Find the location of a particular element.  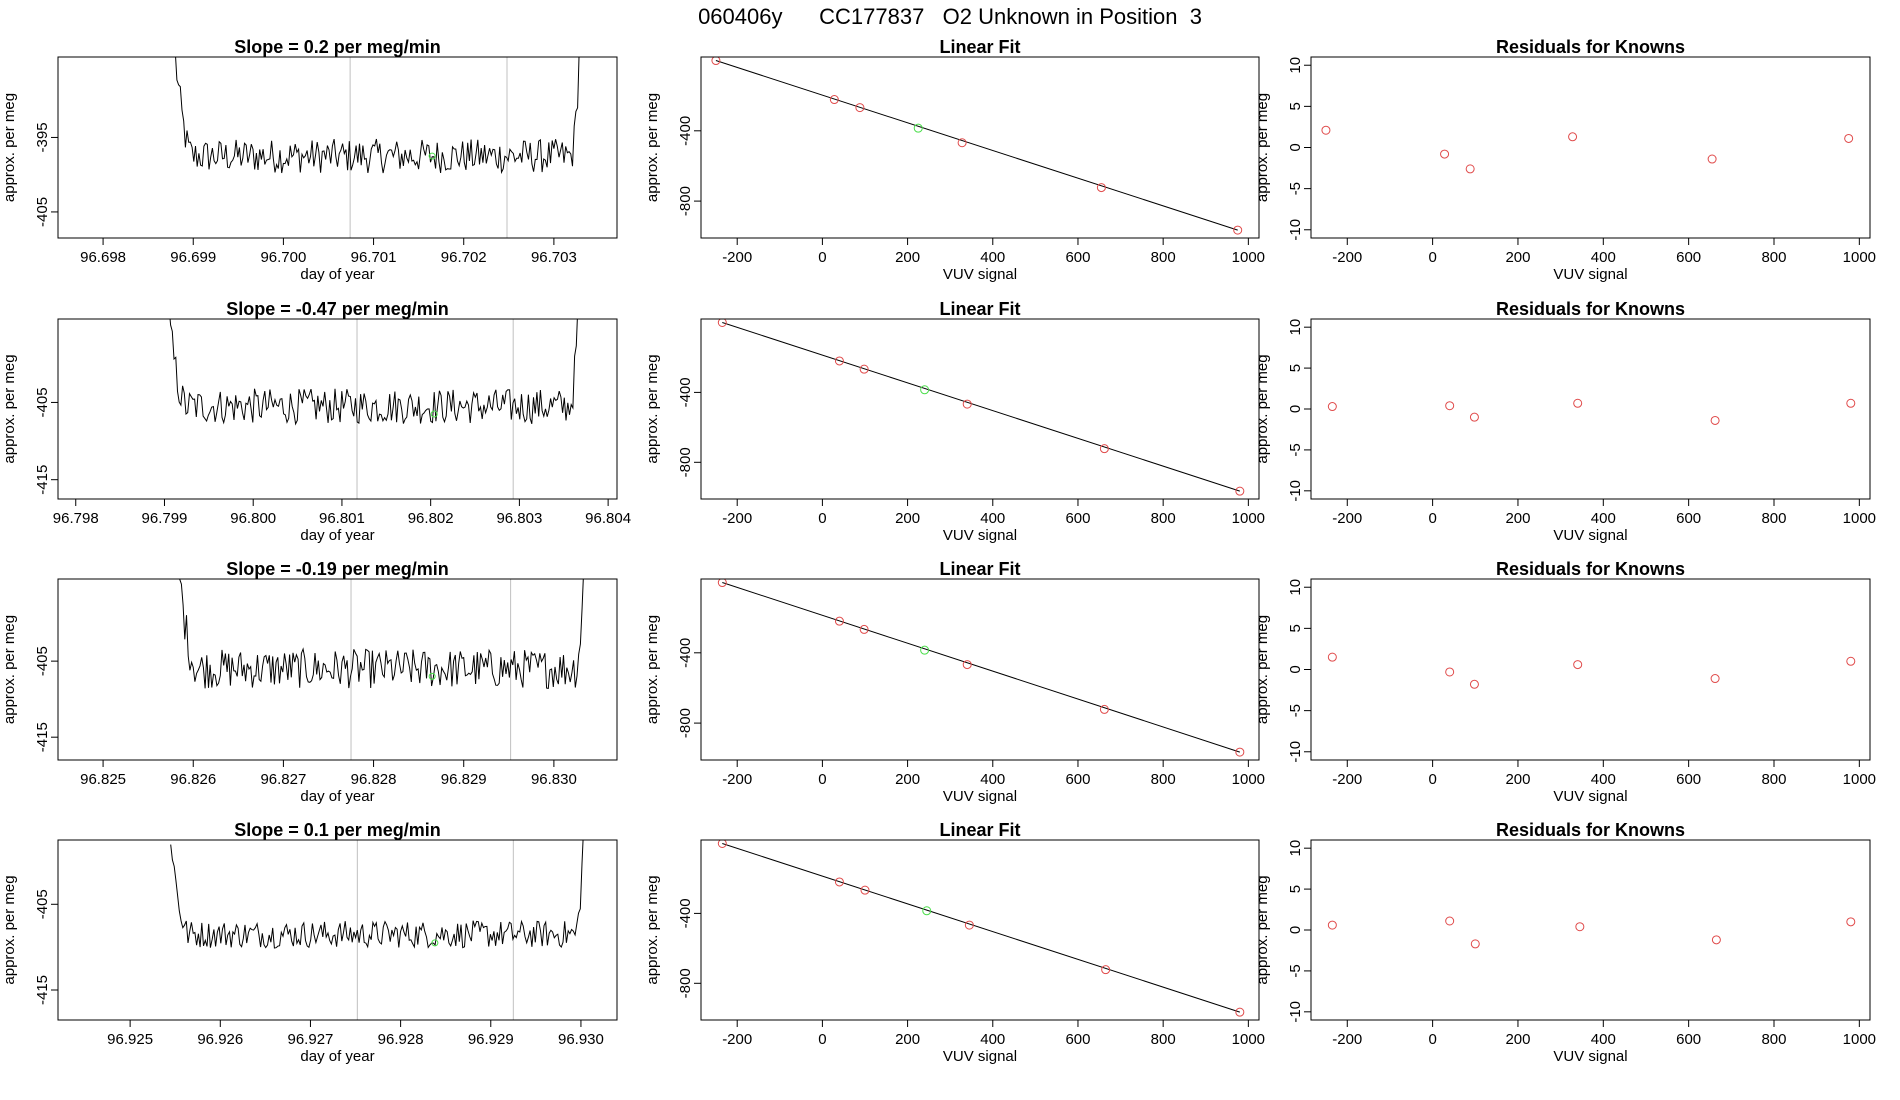

x-tick-label: 96.804 is located at coordinates (608, 518).